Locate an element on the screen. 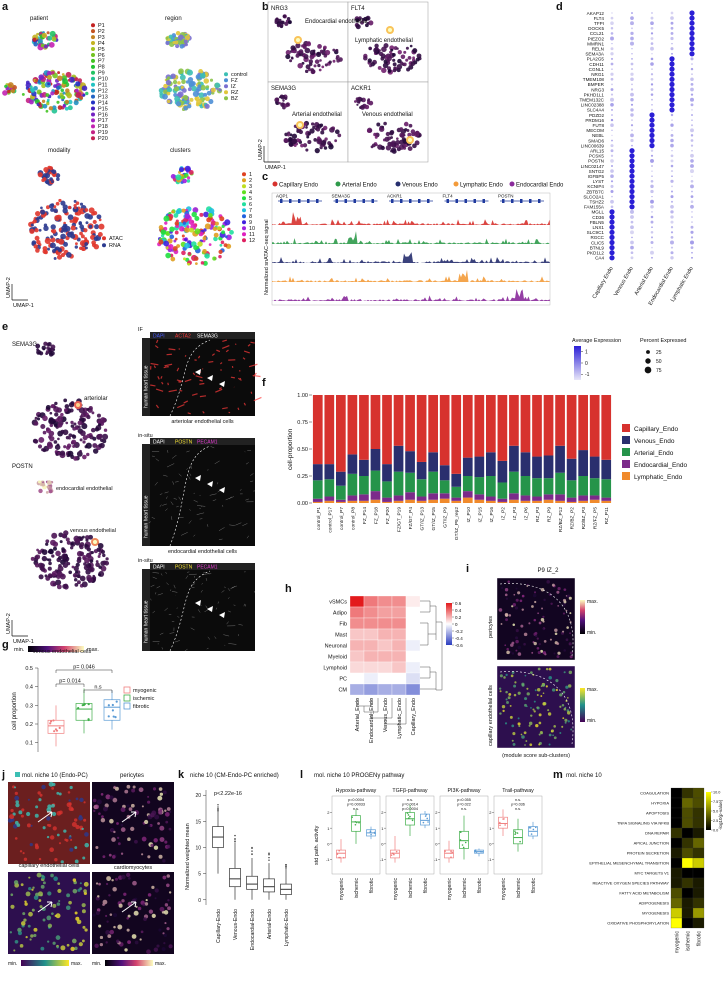 The image size is (724, 1007). x-tick-label: myogenic is located at coordinates (396, 889).